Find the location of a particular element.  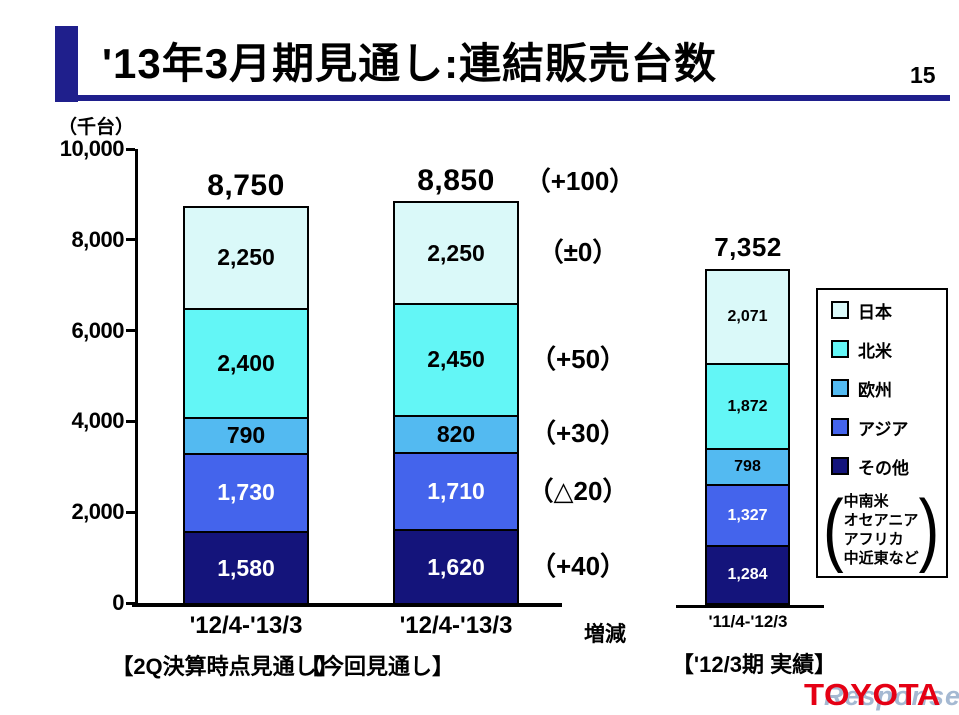

bar-segment: 798 is located at coordinates (747, 467).